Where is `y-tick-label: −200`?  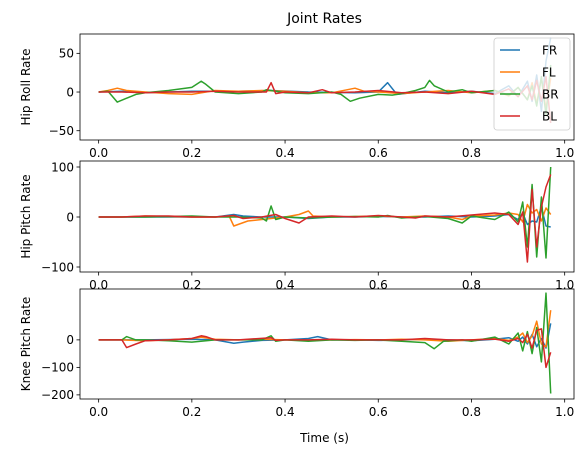
y-tick-label: −200 is located at coordinates (57, 395).